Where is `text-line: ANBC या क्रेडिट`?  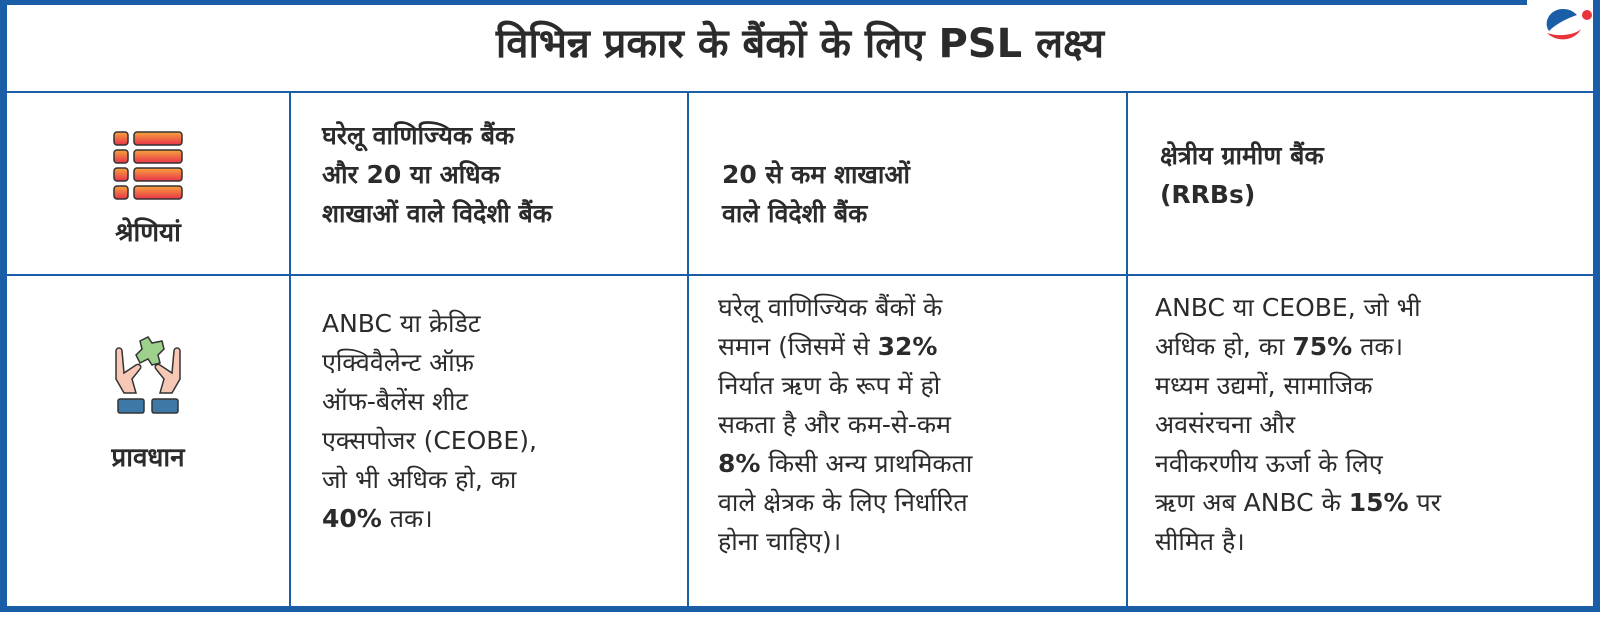
text-line: ANBC या क्रेडिट is located at coordinates (502, 323).